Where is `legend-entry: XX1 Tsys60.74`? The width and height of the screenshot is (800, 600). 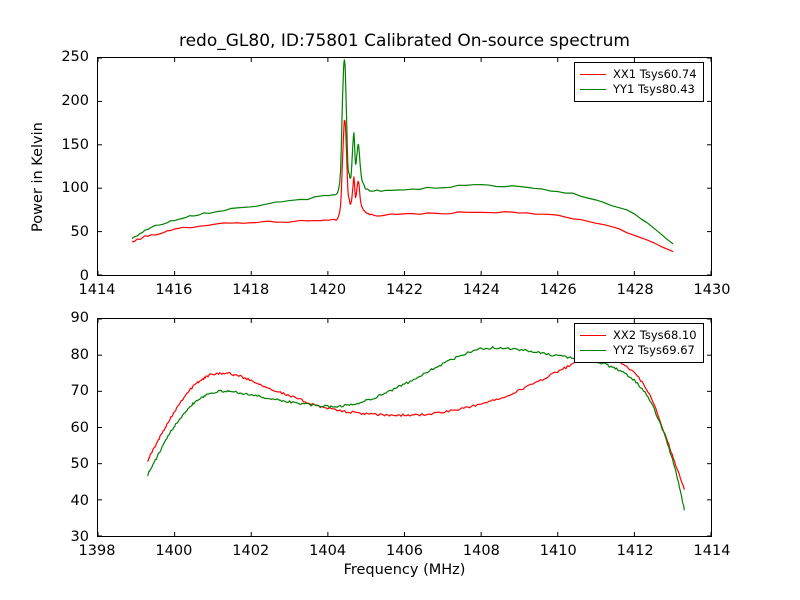
legend-entry: XX1 Tsys60.74 is located at coordinates (638, 74).